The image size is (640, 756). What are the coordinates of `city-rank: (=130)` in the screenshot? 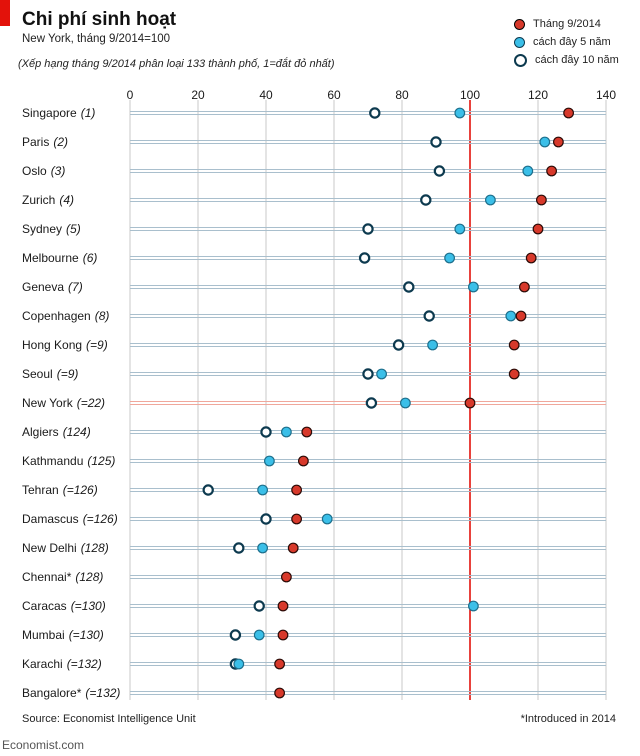 It's located at (88, 606).